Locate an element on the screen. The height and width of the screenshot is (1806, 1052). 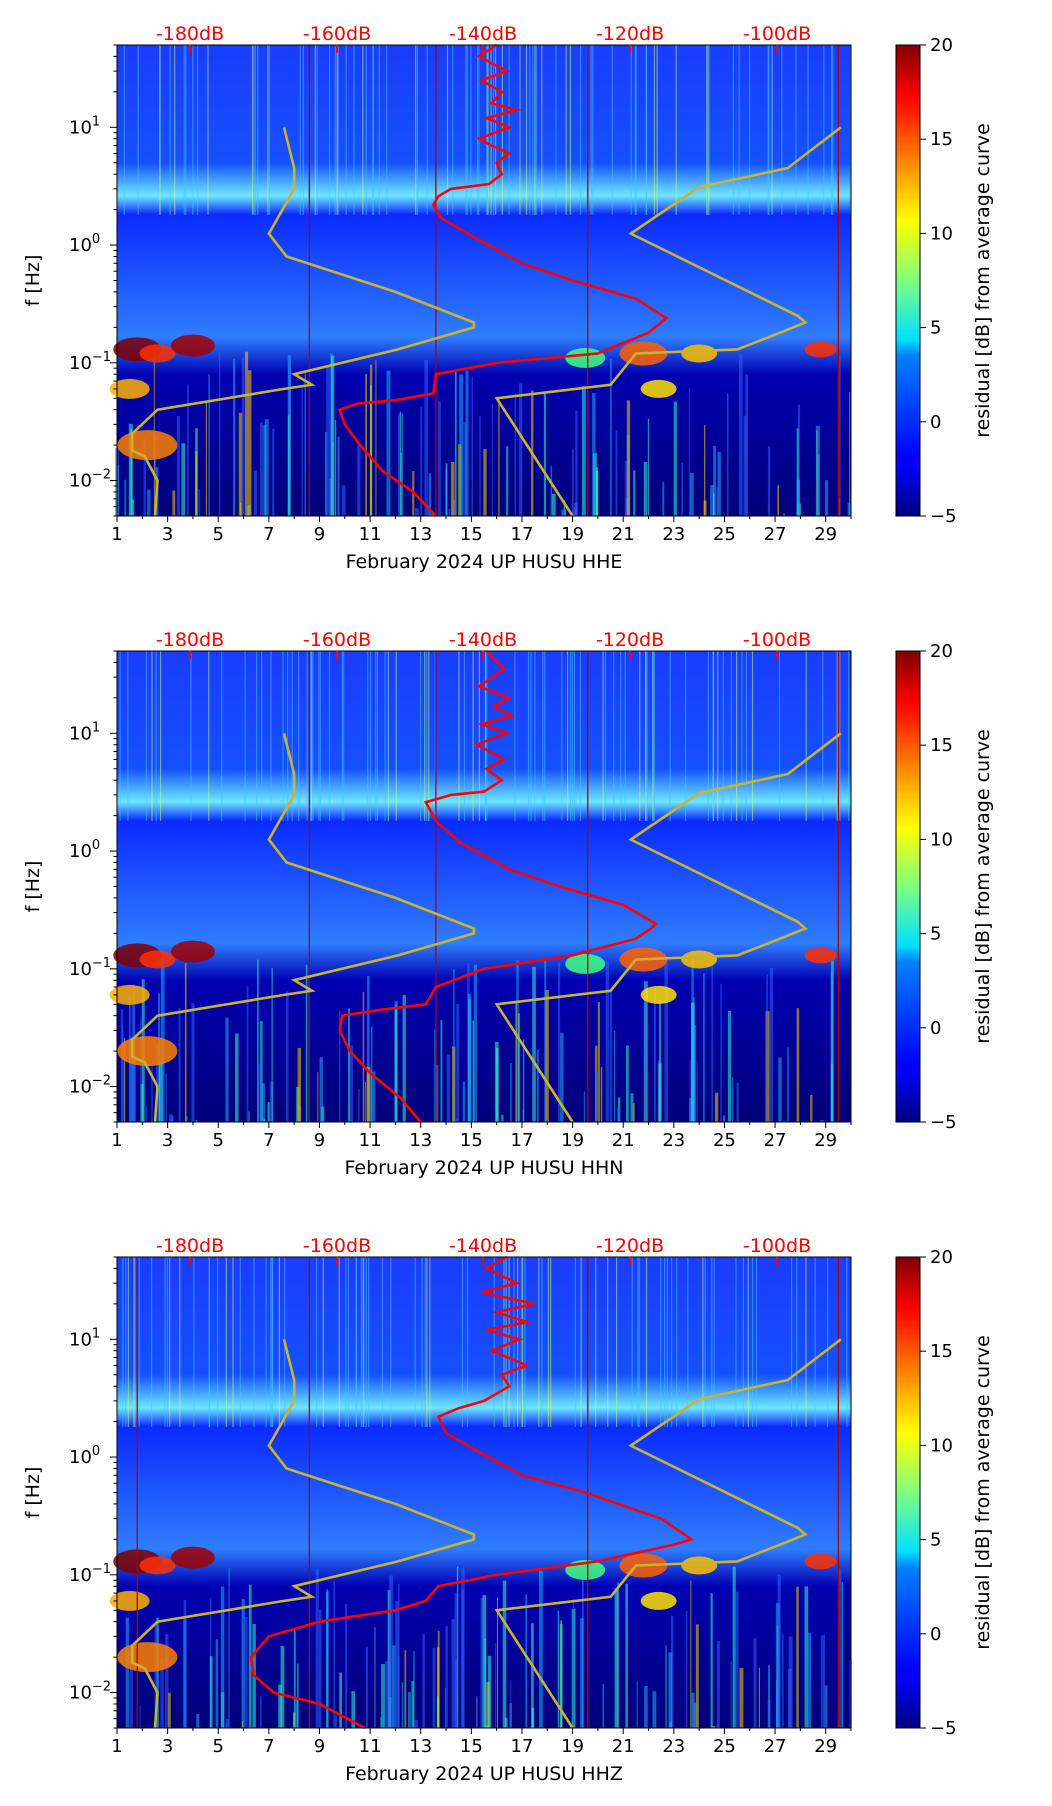
x-tick-label: 23 is located at coordinates (673, 1746).